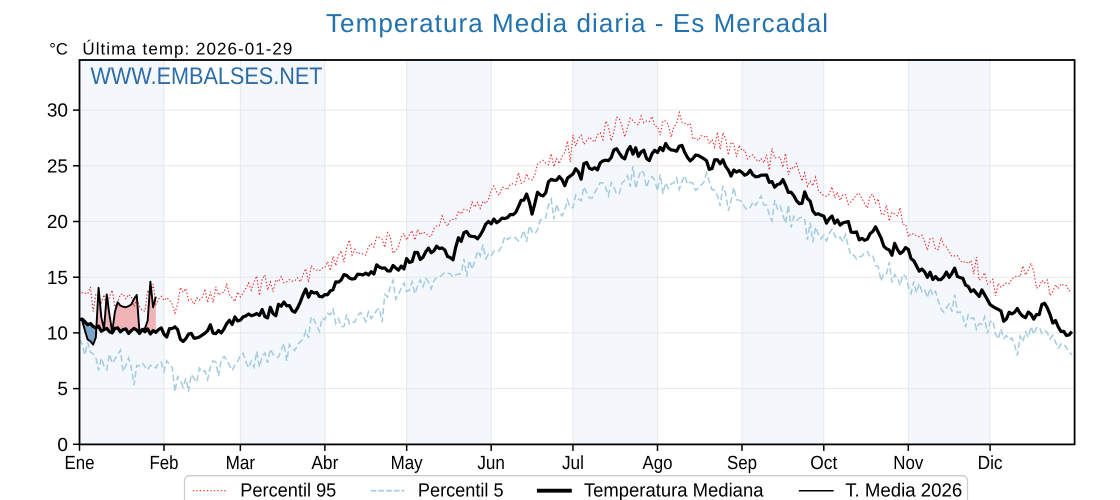 This screenshot has width=1120, height=500. I want to click on svg-text: Temperatura Mediana, so click(674, 490).